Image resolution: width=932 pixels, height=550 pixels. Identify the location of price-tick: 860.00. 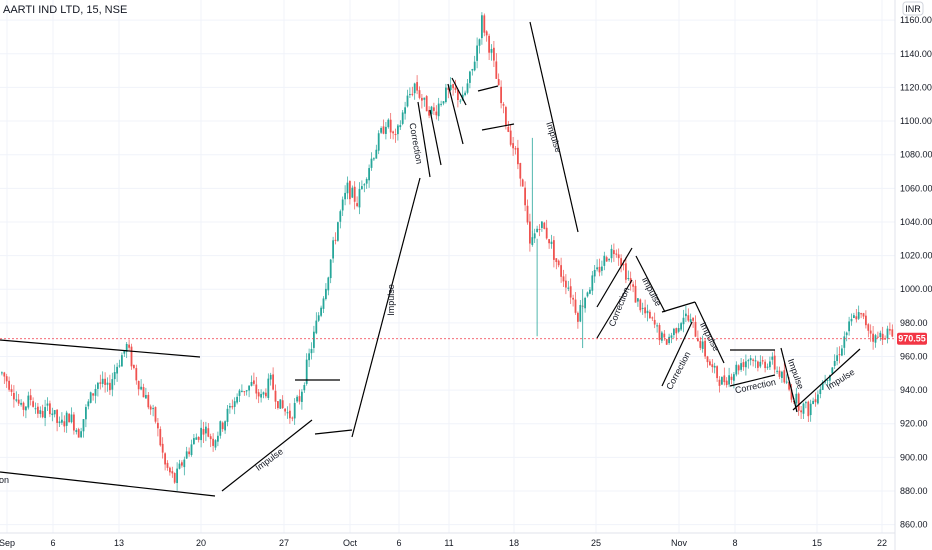
(914, 525).